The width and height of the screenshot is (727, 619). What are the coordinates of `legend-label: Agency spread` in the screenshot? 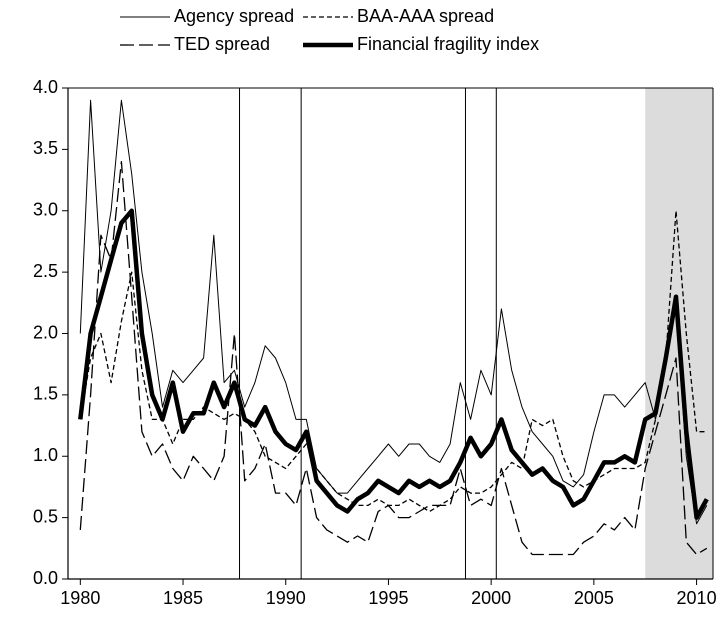 It's located at (234, 16).